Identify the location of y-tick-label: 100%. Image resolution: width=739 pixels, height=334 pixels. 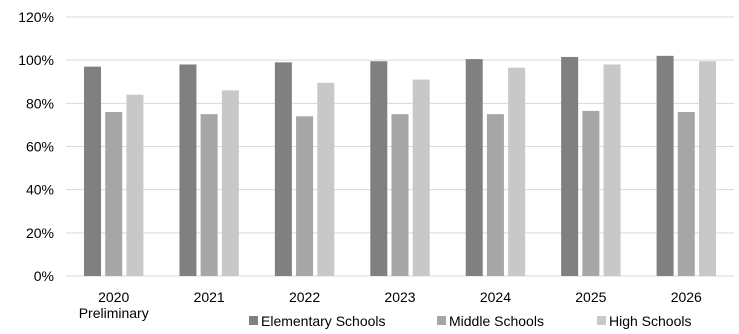
(36, 60).